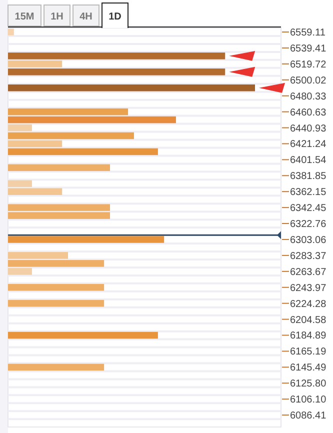  Describe the element at coordinates (308, 400) in the screenshot. I see `y-tick-label: 6106.10` at that location.